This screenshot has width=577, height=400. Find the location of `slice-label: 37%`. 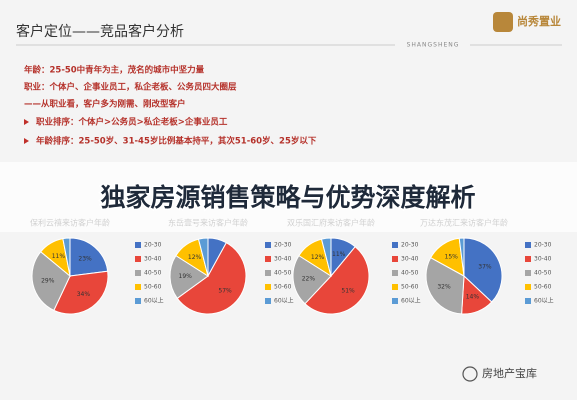

slice-label: 37% is located at coordinates (485, 266).